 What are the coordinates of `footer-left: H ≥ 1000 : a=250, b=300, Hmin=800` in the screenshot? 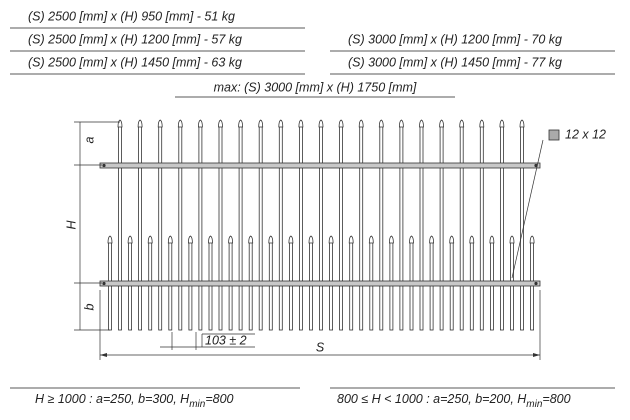 It's located at (134, 400).